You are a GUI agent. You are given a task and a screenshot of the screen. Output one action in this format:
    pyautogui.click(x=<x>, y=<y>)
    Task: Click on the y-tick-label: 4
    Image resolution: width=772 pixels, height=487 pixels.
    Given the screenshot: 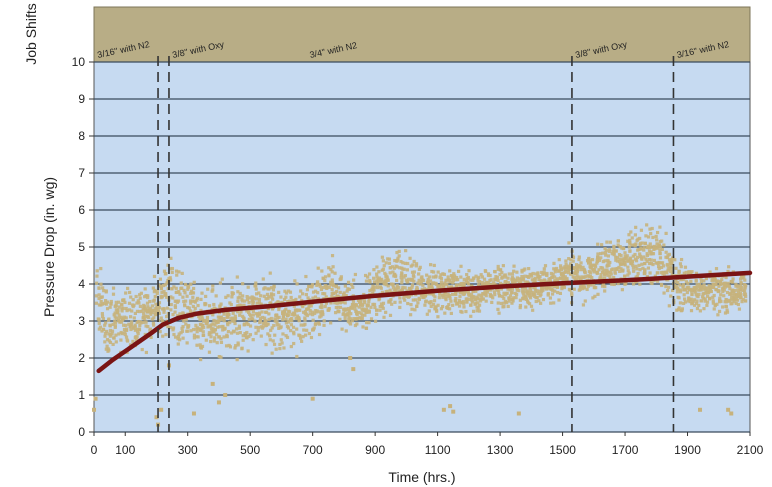 What is the action you would take?
    pyautogui.click(x=81, y=284)
    